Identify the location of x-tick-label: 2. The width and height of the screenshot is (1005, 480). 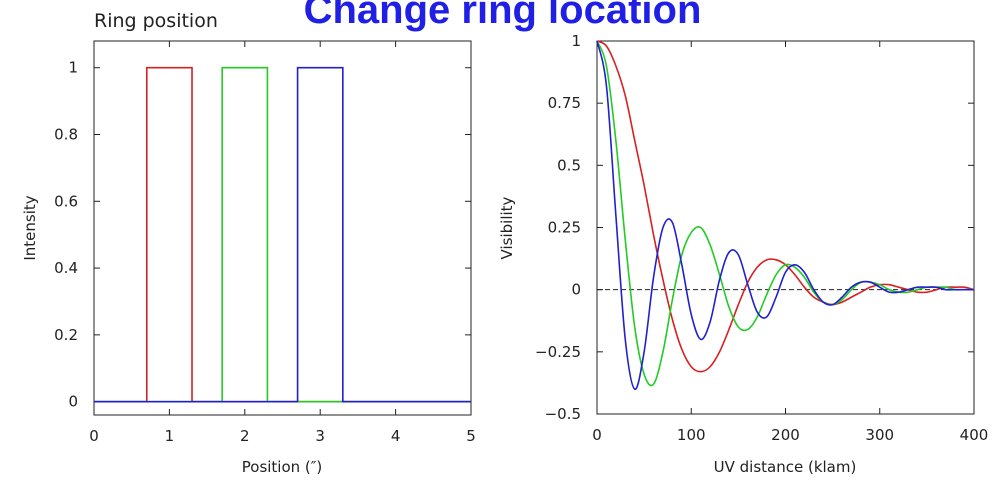
(245, 436).